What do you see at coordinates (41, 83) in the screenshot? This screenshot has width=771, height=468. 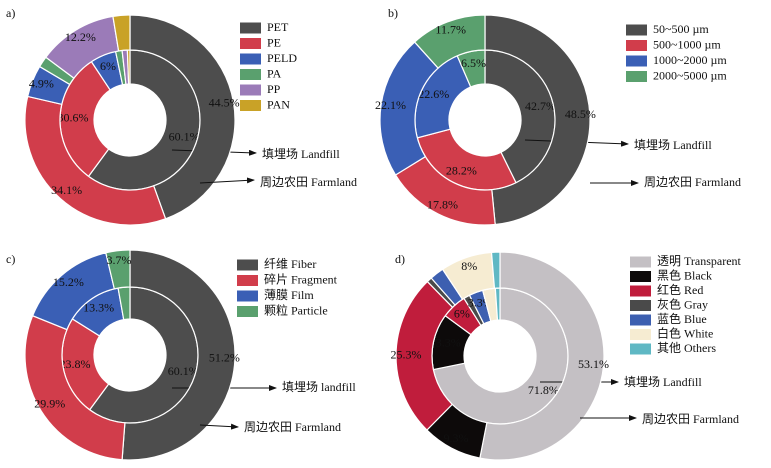 I see `slice-label: 4.9%` at bounding box center [41, 83].